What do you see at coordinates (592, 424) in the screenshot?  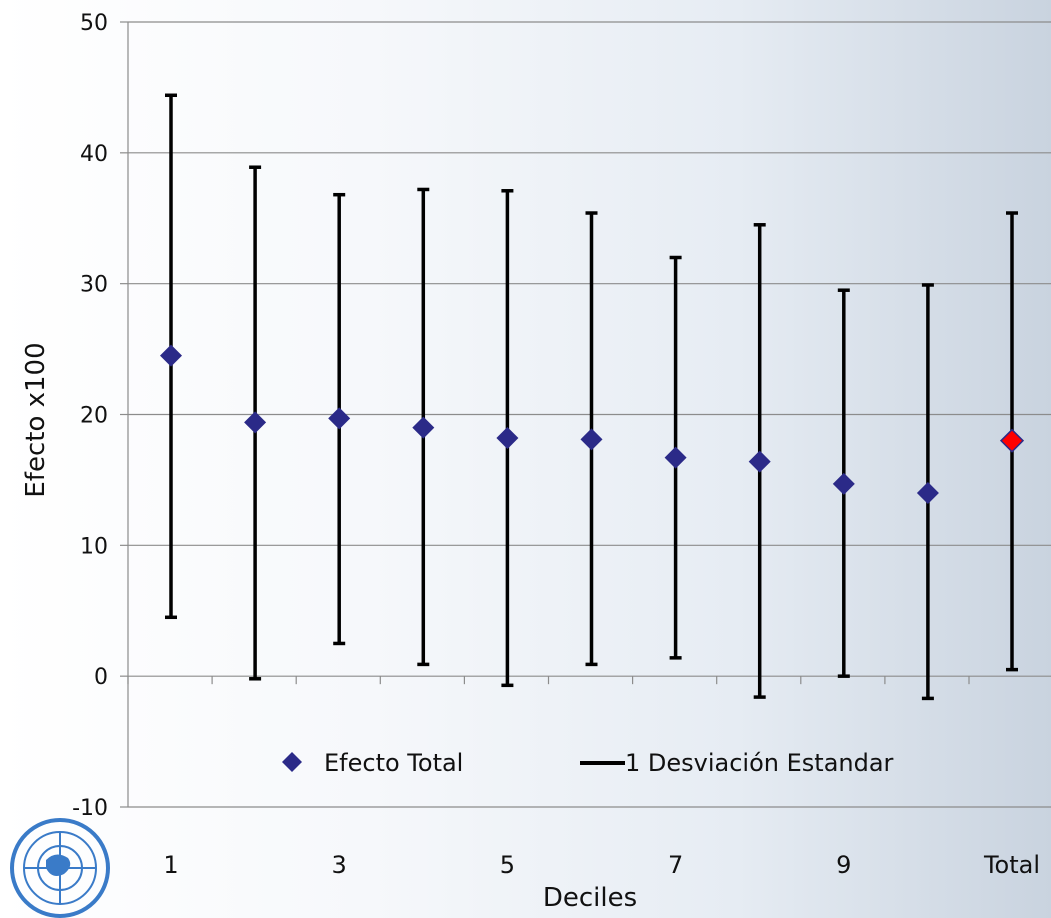 I see `data-points` at bounding box center [592, 424].